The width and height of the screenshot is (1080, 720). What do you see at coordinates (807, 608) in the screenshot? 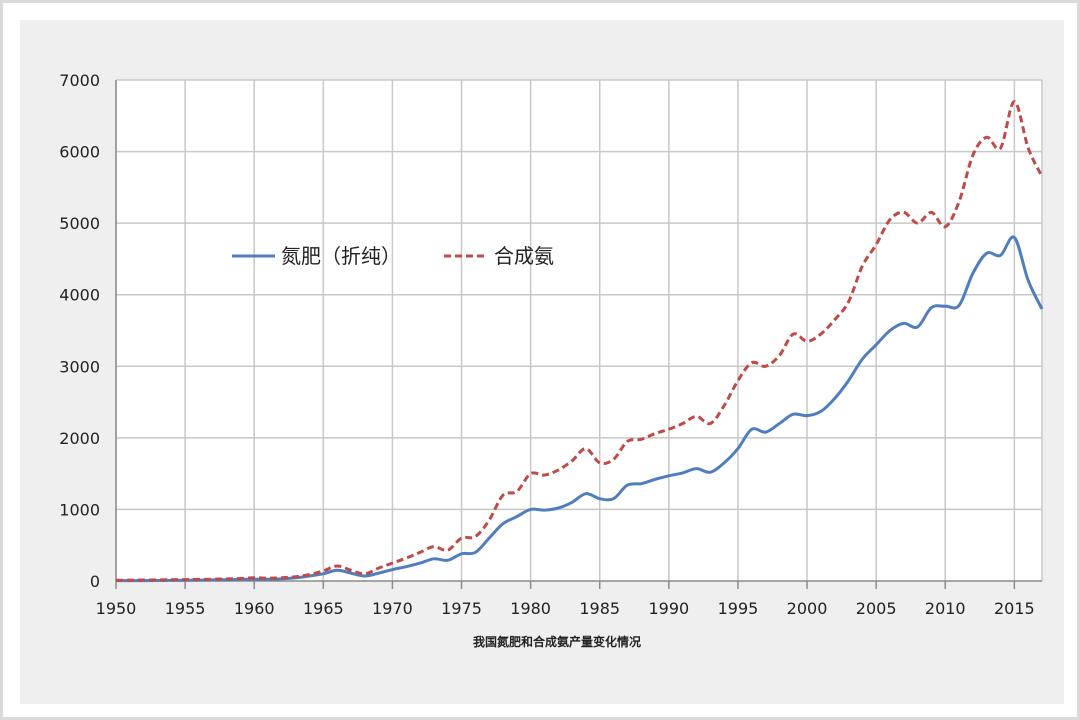
I see `x-tick-label: 2000` at bounding box center [807, 608].